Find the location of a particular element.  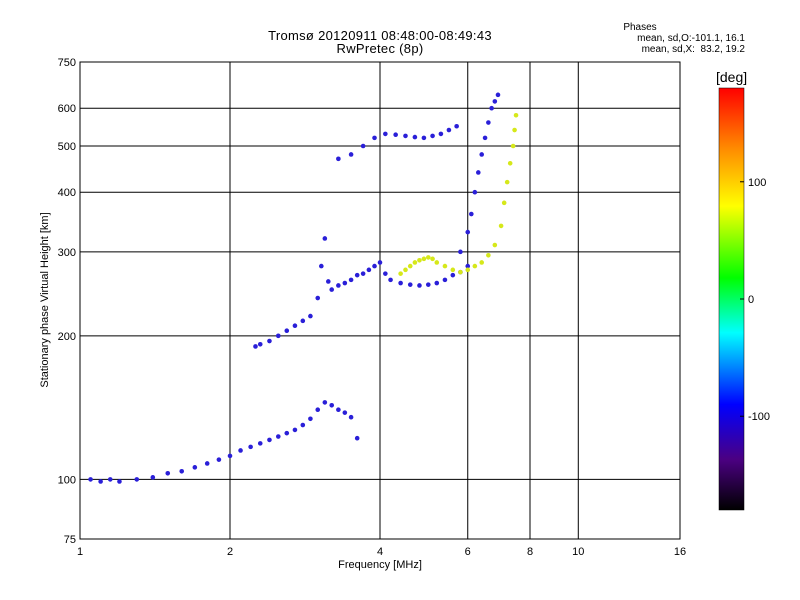

phase-stats-x-mode: mean, sd,X: 83.2, 19.2 is located at coordinates (693, 49).